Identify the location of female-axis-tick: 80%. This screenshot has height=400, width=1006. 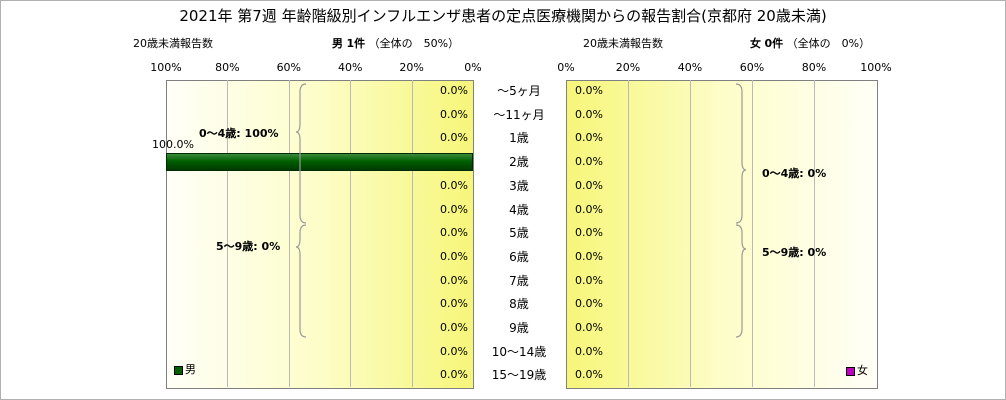
(814, 67).